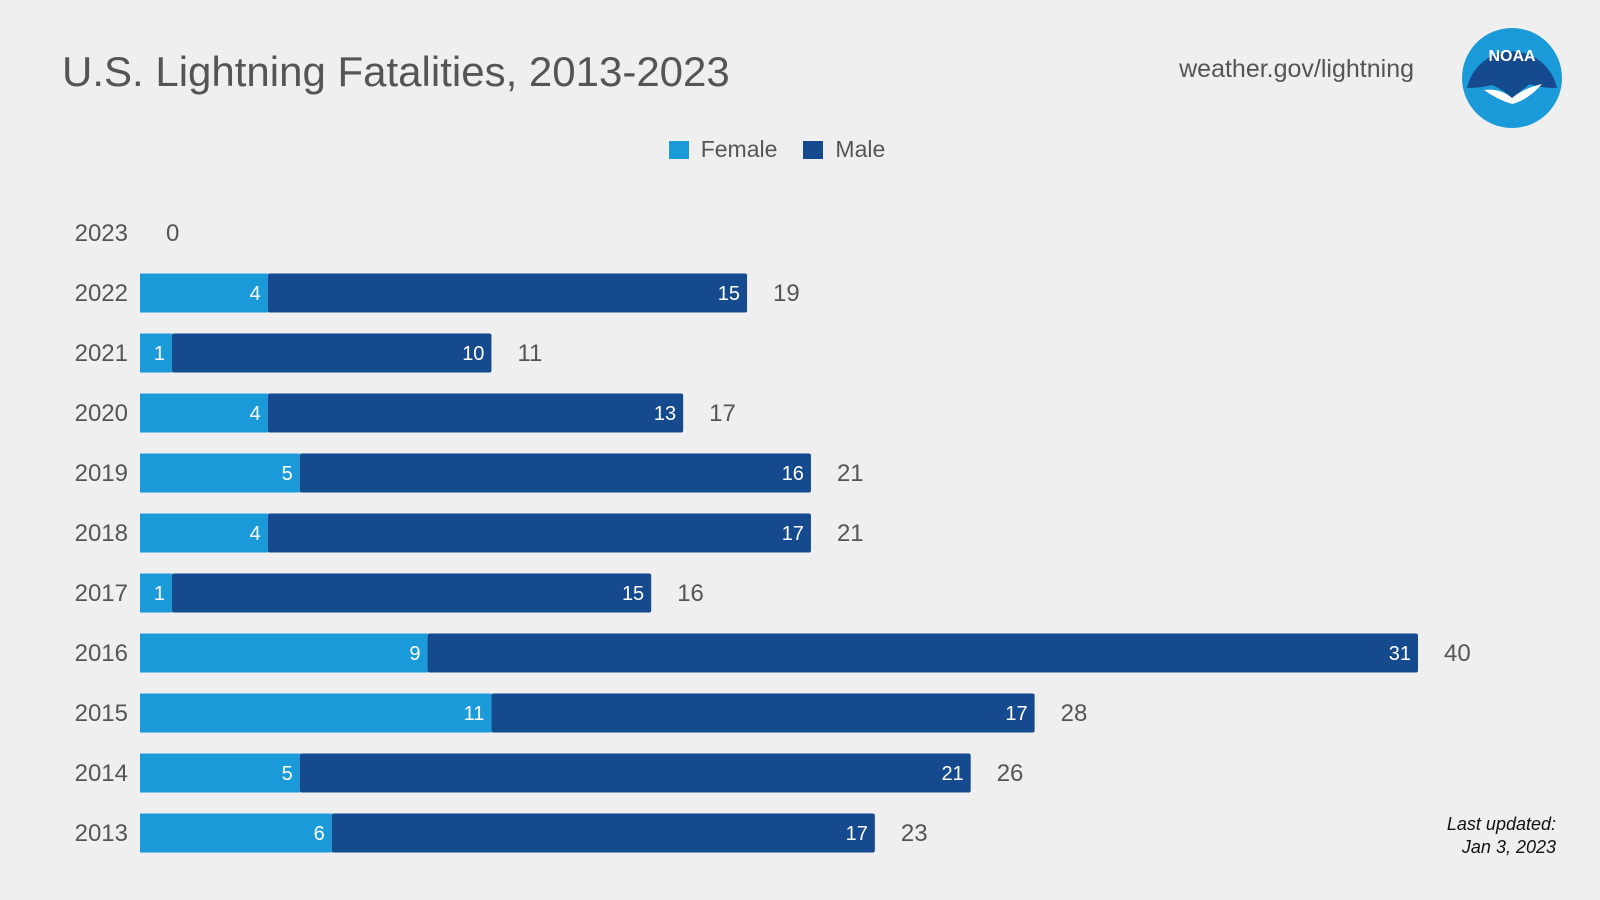  What do you see at coordinates (101, 713) in the screenshot?
I see `category-label: 2015` at bounding box center [101, 713].